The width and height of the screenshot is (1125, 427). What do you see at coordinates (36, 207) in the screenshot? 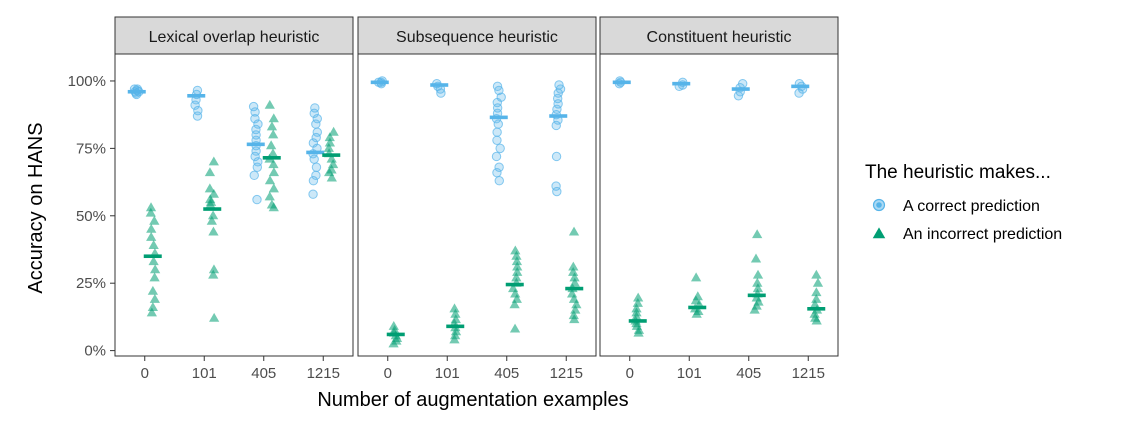
I see `y-axis-title: Accuracy on HANS` at bounding box center [36, 207].